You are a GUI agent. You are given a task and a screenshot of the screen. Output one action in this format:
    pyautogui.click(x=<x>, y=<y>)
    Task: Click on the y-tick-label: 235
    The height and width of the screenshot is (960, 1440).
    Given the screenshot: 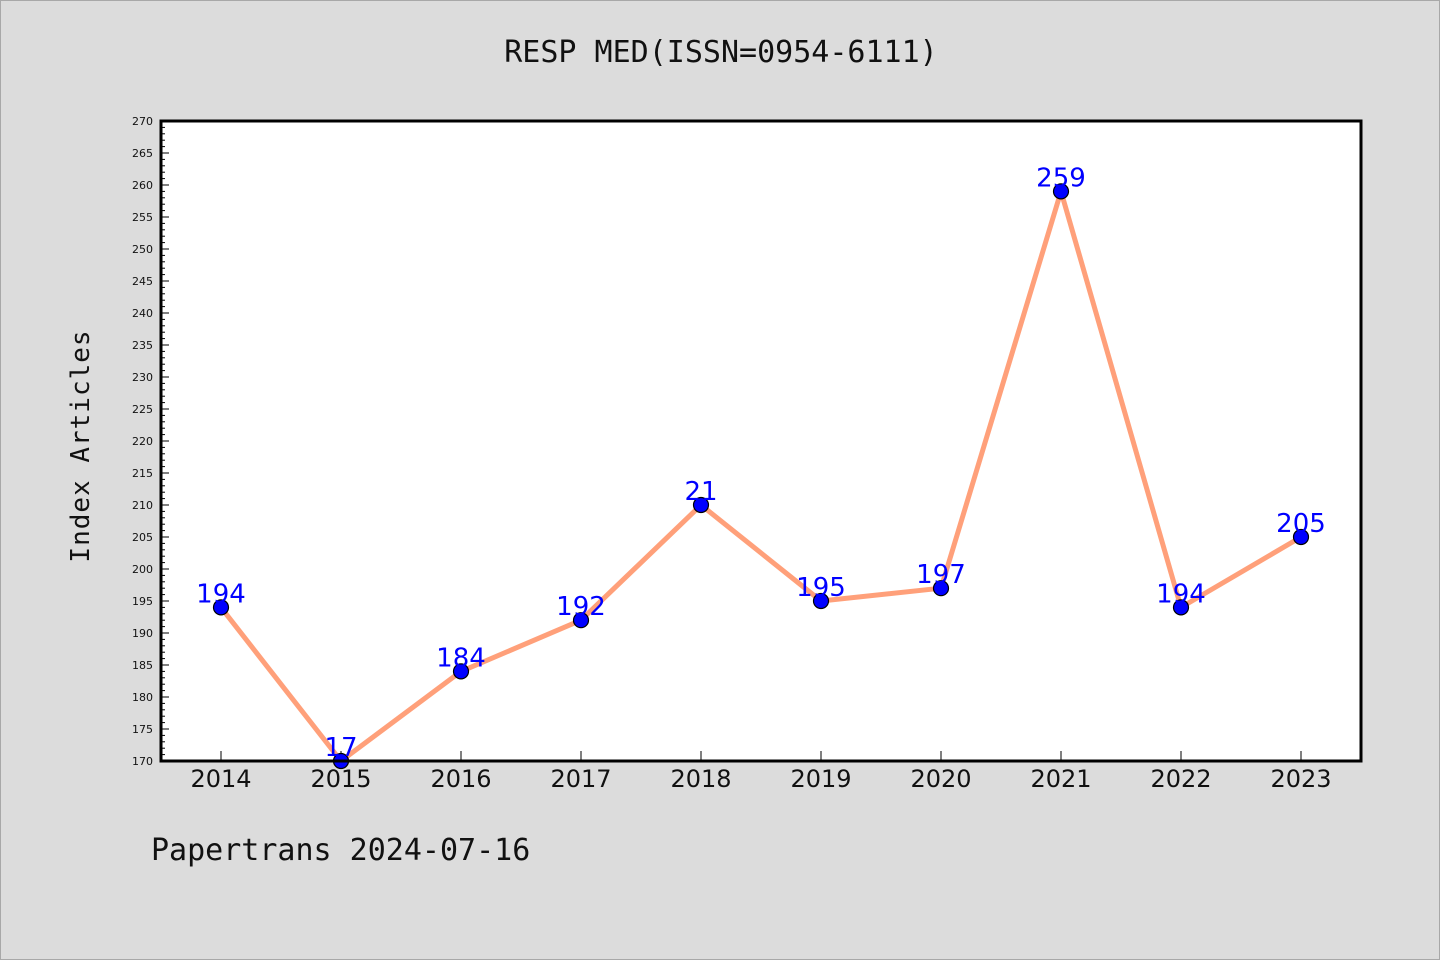 What is the action you would take?
    pyautogui.click(x=142, y=345)
    